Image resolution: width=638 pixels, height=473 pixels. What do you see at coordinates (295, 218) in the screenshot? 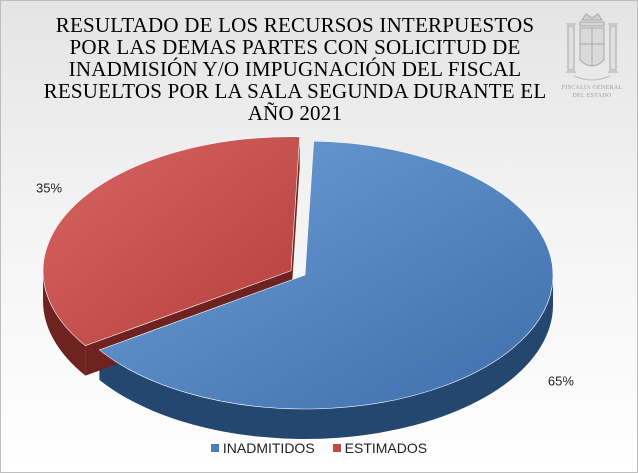
I see `pie-slice-wall-estimados` at bounding box center [295, 218].